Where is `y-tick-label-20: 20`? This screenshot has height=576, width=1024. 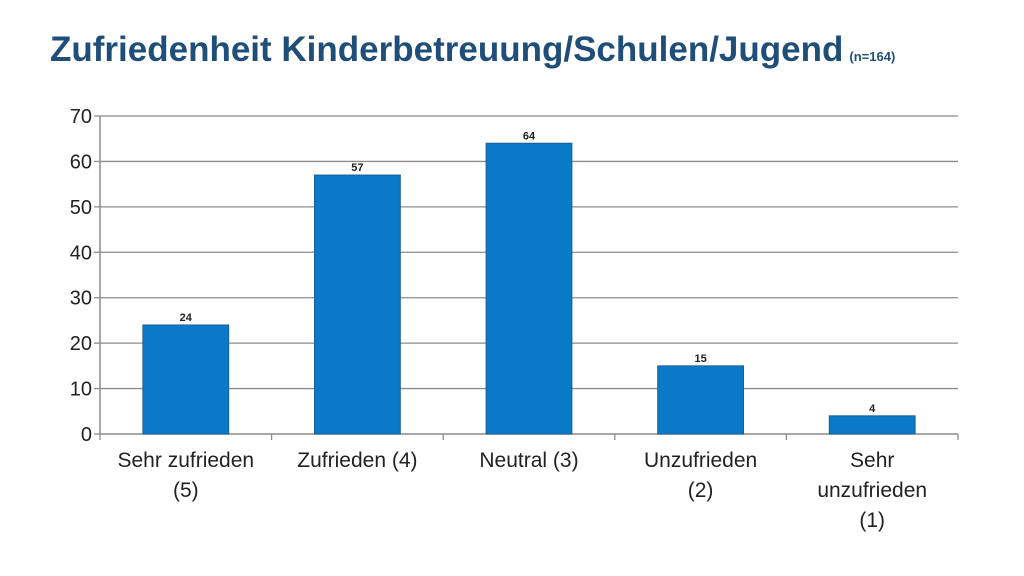
y-tick-label-20: 20 is located at coordinates (81, 344).